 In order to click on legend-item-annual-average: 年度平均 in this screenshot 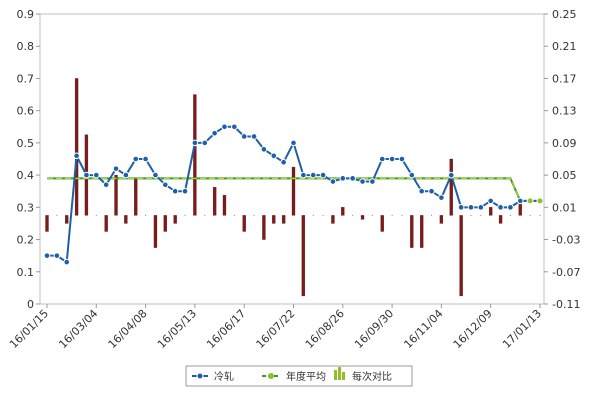, I will do `click(294, 376)`.